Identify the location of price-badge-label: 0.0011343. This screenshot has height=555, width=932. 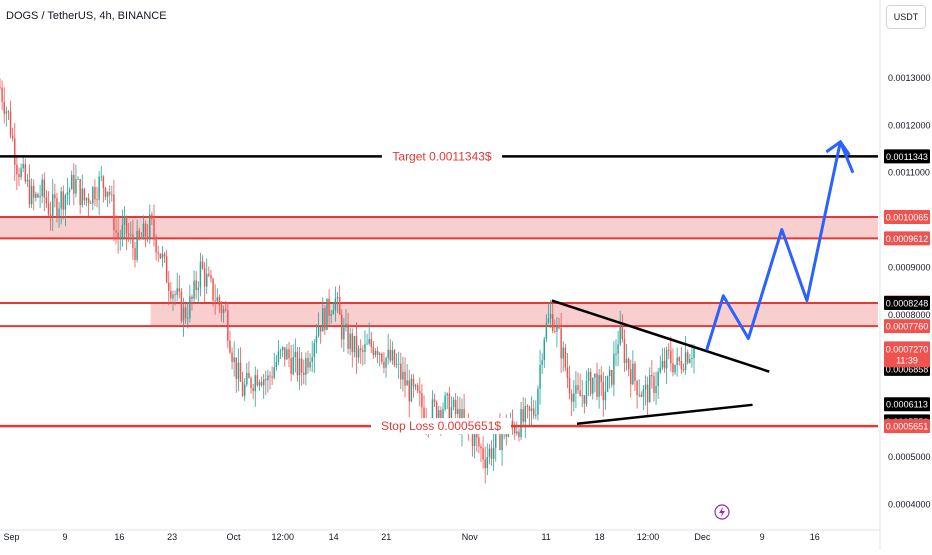
(907, 157).